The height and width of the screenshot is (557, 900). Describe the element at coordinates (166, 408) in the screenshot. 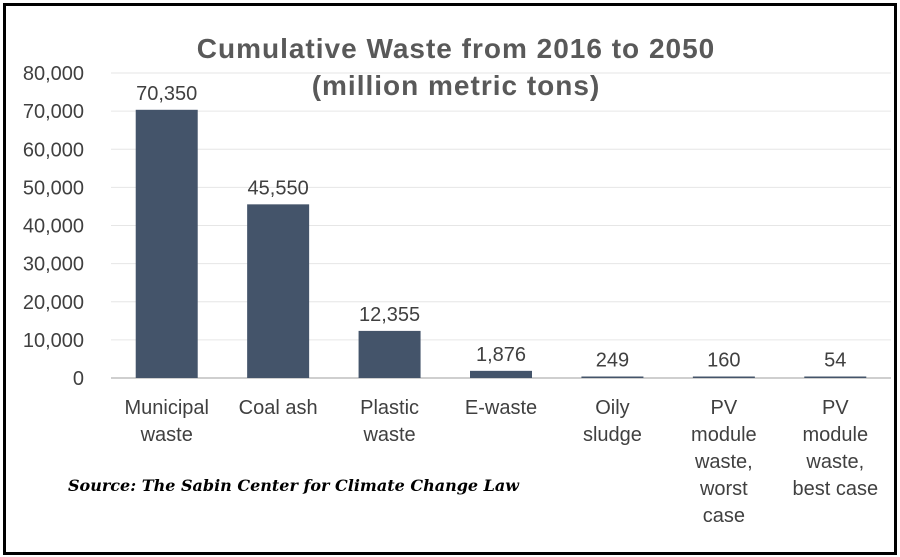

I see `category-label: Municipal` at that location.